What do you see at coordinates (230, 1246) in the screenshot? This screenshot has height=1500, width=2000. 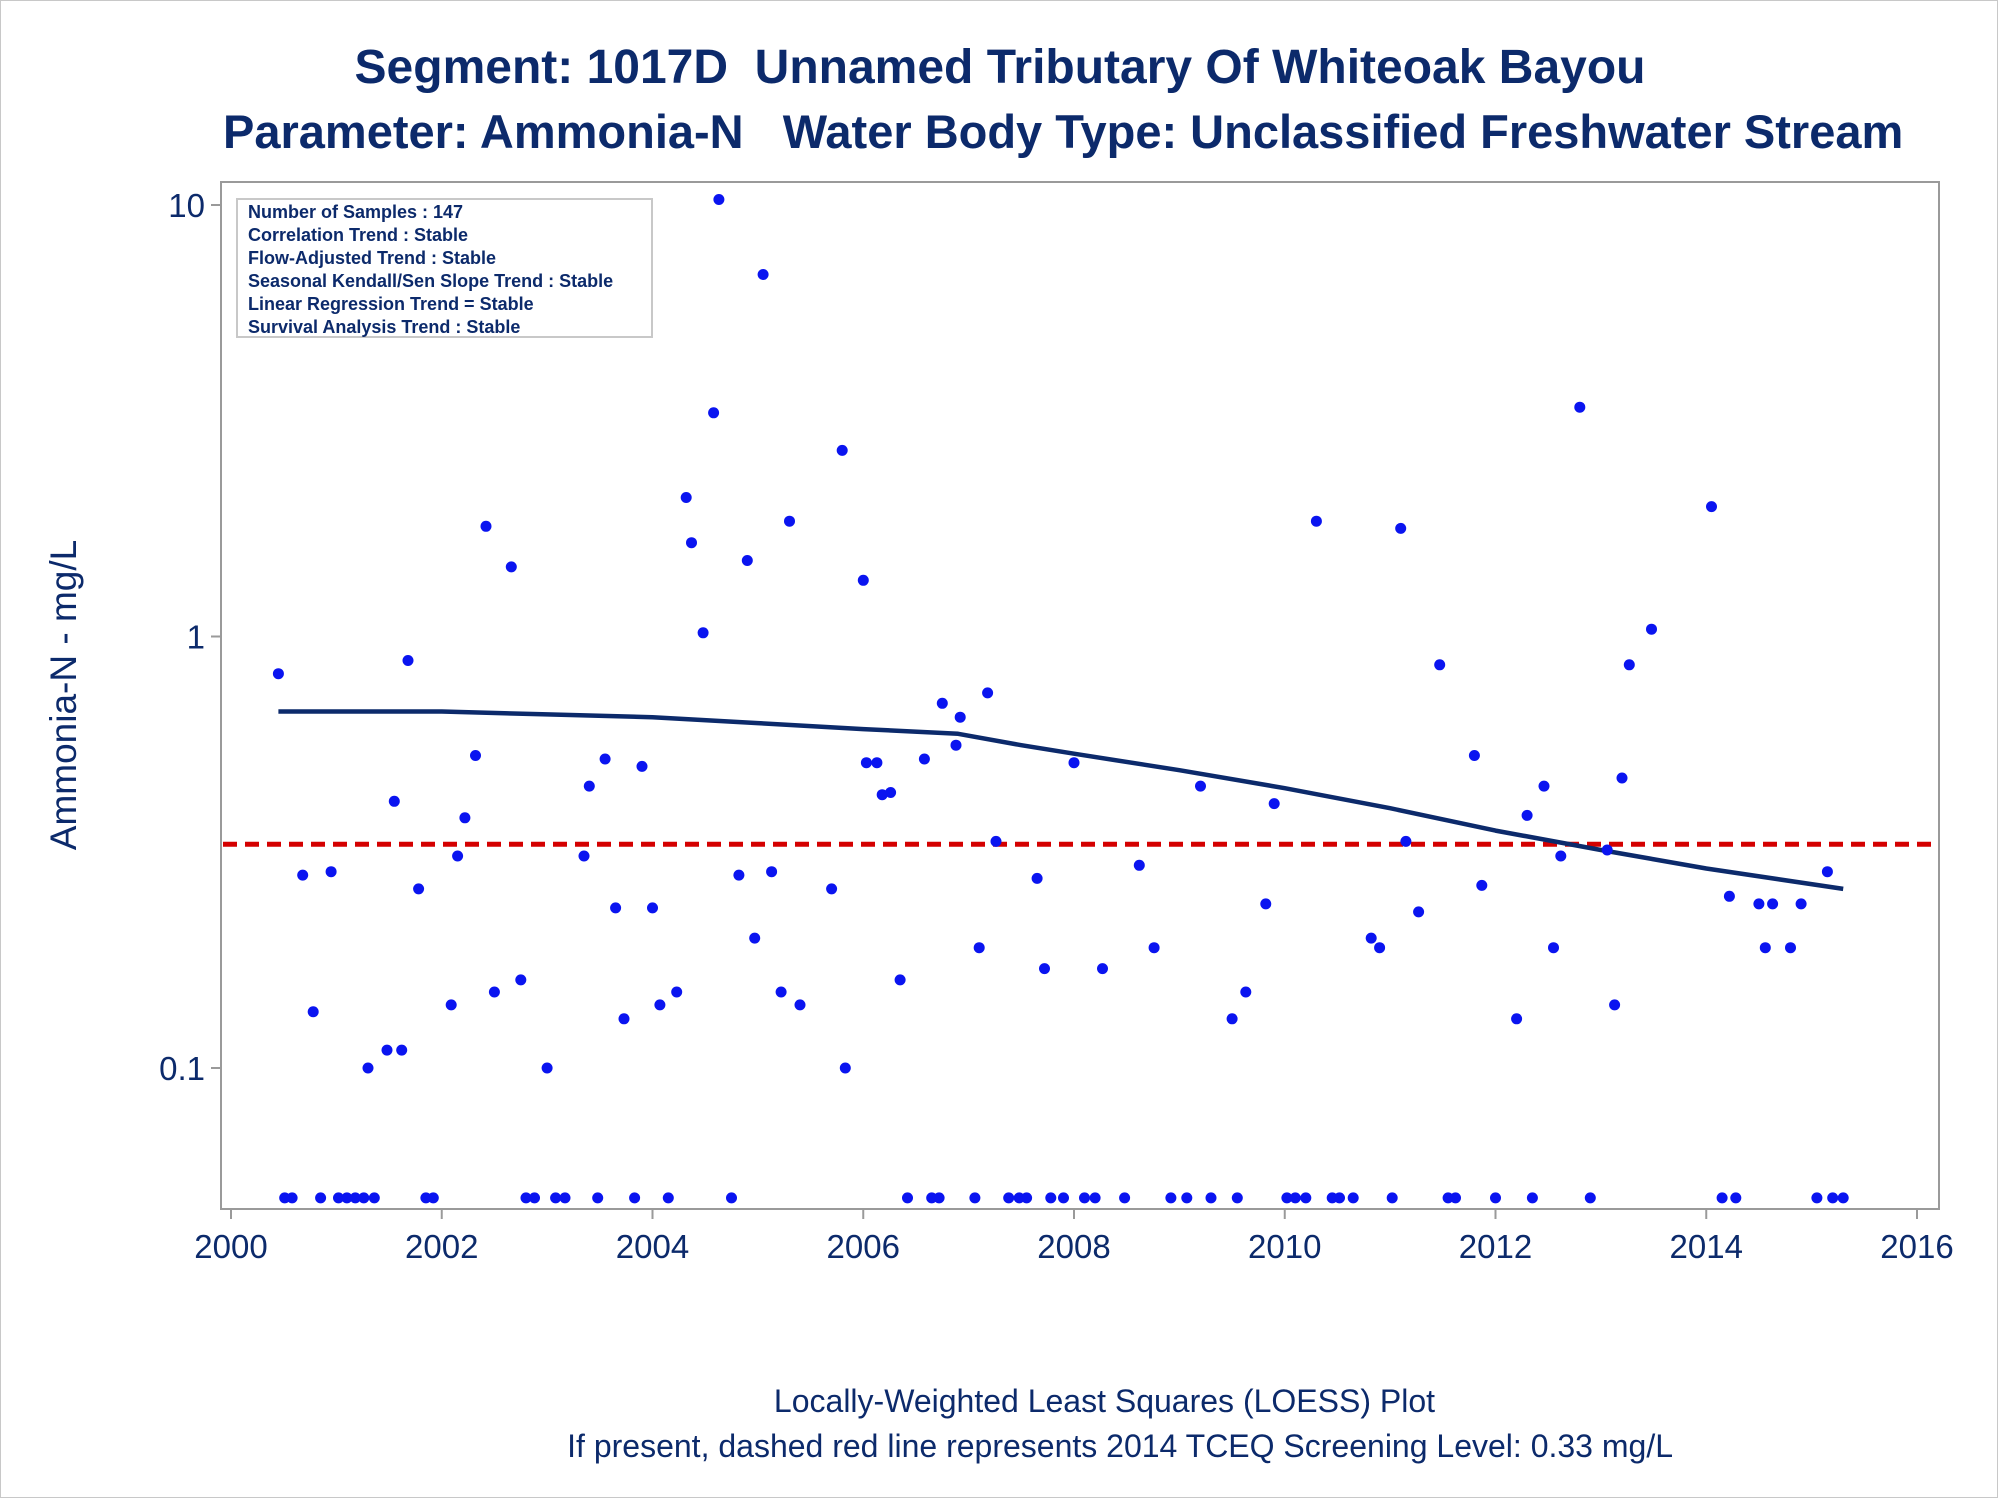 I see `x-tick-label: 2000` at bounding box center [230, 1246].